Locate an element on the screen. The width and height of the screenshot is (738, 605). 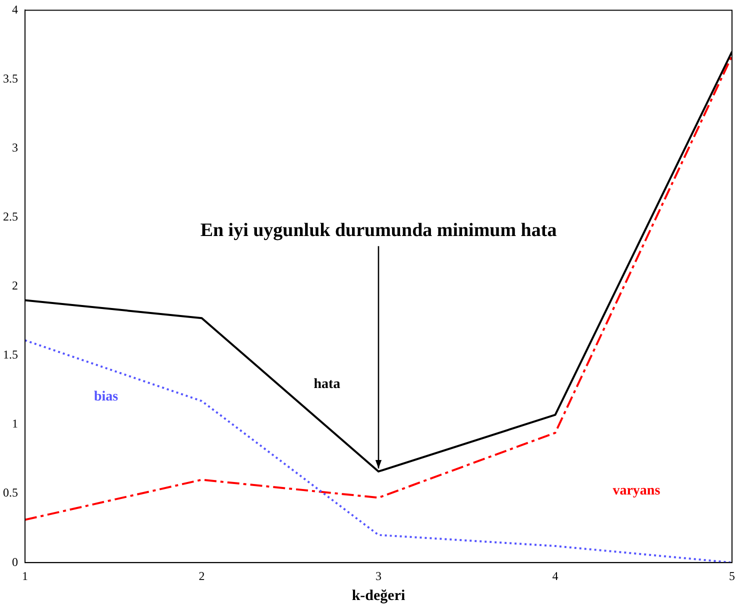
y-tick-label: 0 is located at coordinates (15, 561).